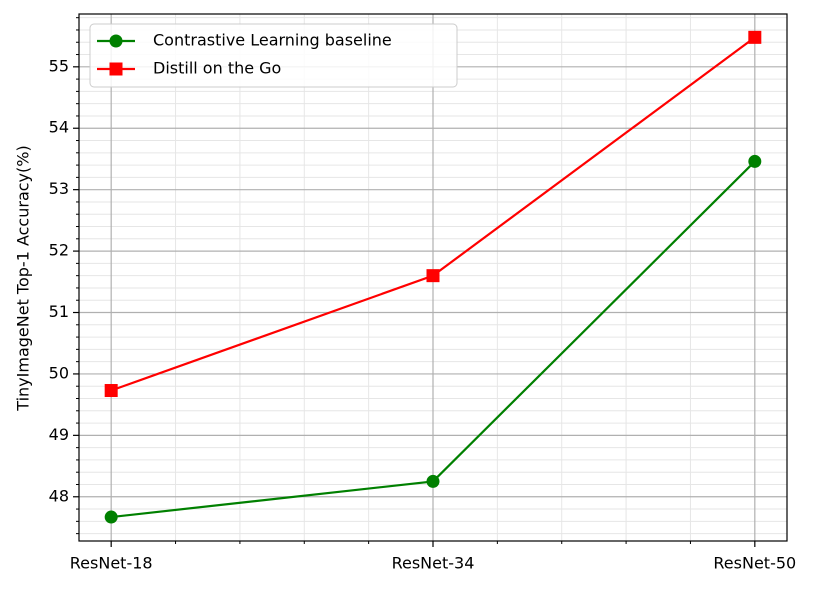  Describe the element at coordinates (217, 68) in the screenshot. I see `legend-label: Distill on the Go` at that location.